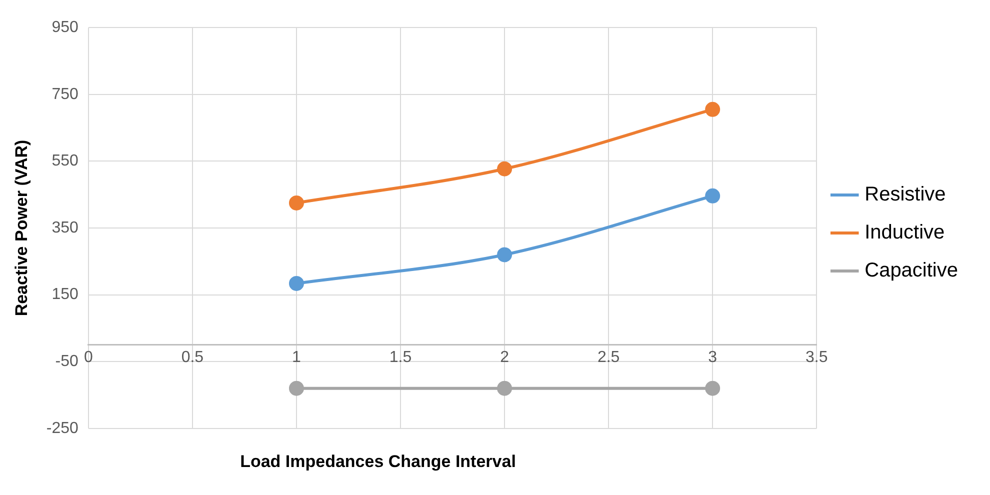  I want to click on y-tick-label: 750, so click(65, 94).